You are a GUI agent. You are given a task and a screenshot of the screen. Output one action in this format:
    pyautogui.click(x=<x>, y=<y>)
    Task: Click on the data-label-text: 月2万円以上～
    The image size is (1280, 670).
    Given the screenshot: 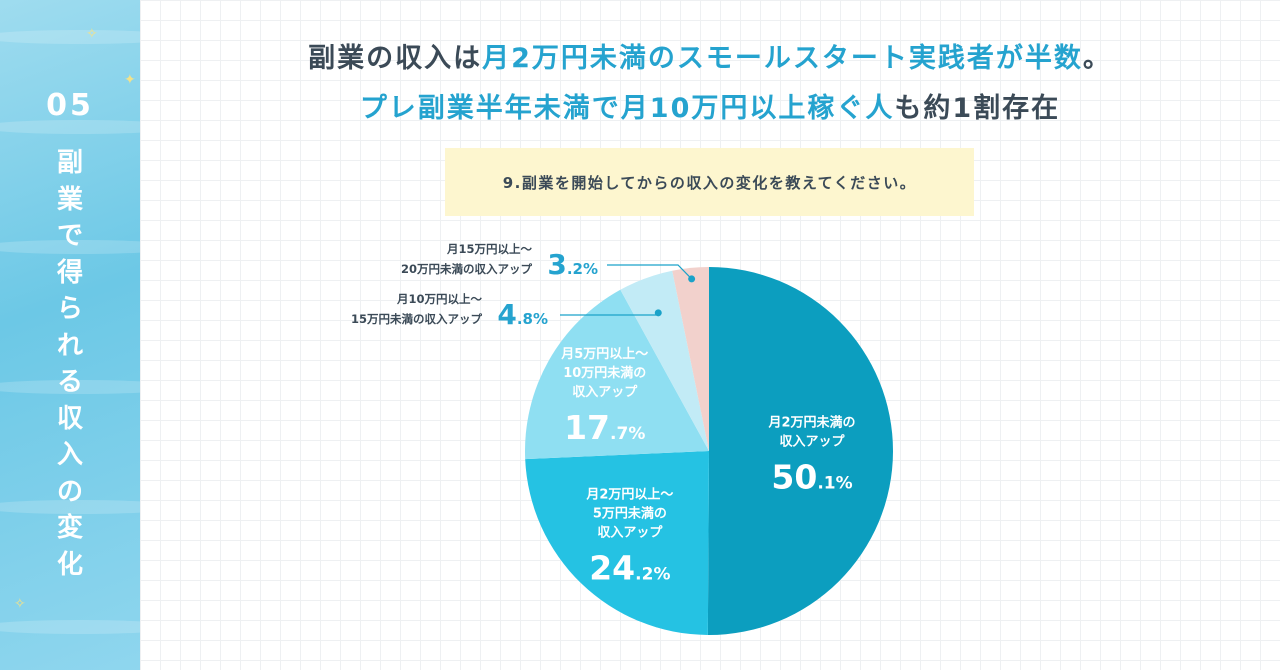 What is the action you would take?
    pyautogui.click(x=629, y=495)
    